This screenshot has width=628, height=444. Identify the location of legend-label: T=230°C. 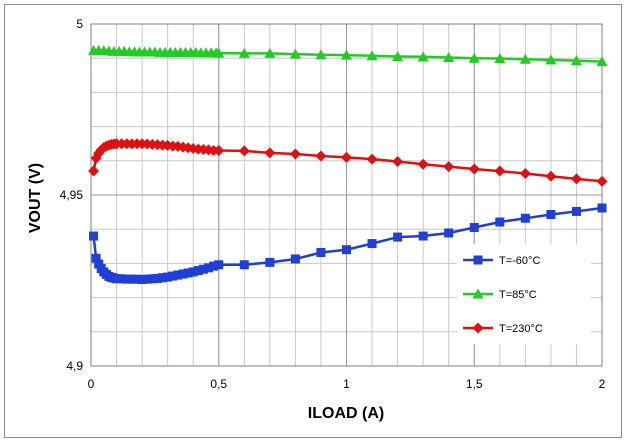
(521, 329).